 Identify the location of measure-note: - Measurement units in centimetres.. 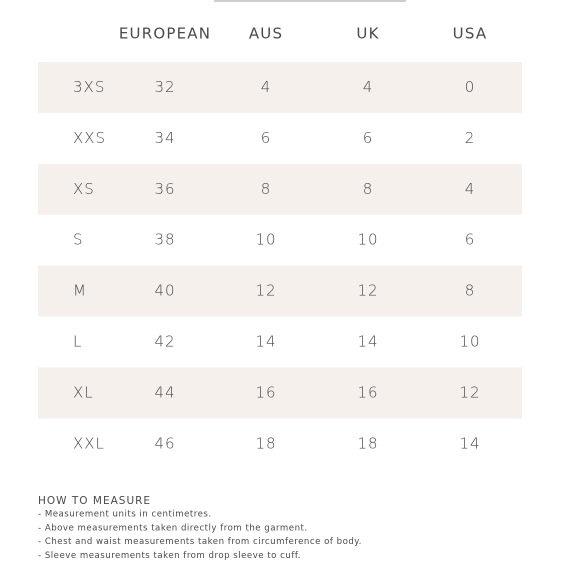
(125, 515).